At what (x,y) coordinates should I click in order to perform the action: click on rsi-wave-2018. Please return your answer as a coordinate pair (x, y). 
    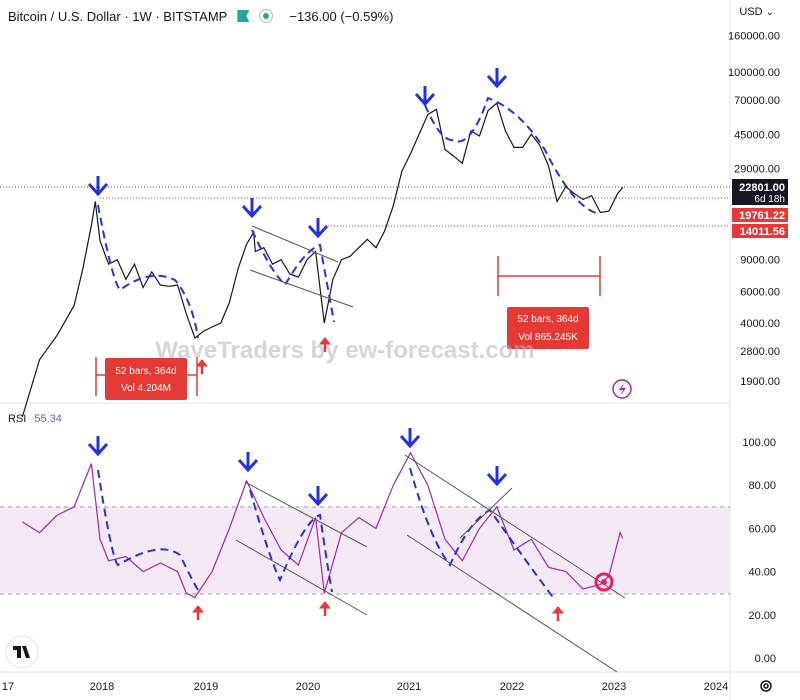
    Looking at the image, I should click on (148, 530).